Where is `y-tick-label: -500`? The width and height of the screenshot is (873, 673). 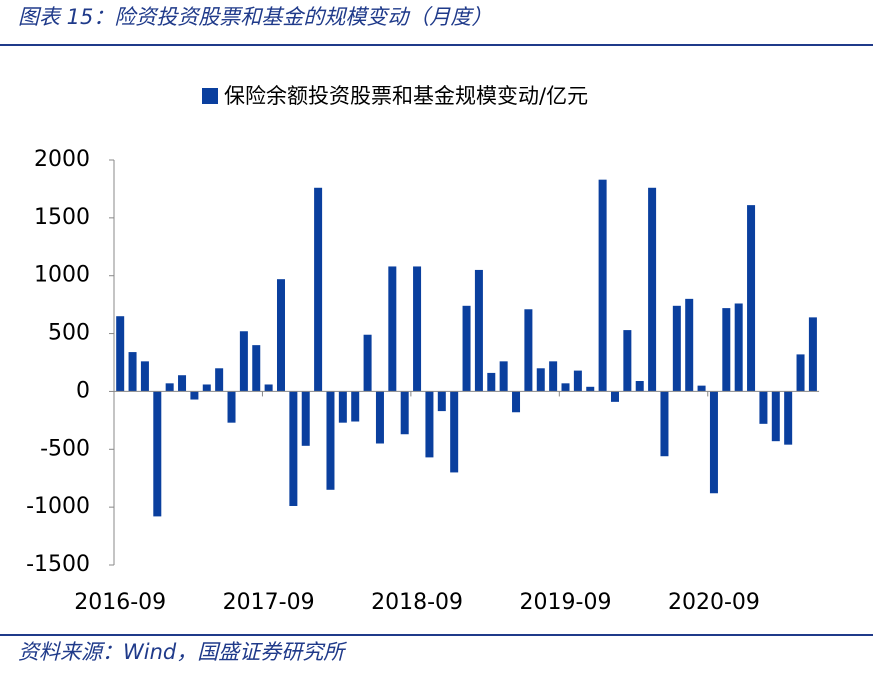
y-tick-label: -500 is located at coordinates (65, 448).